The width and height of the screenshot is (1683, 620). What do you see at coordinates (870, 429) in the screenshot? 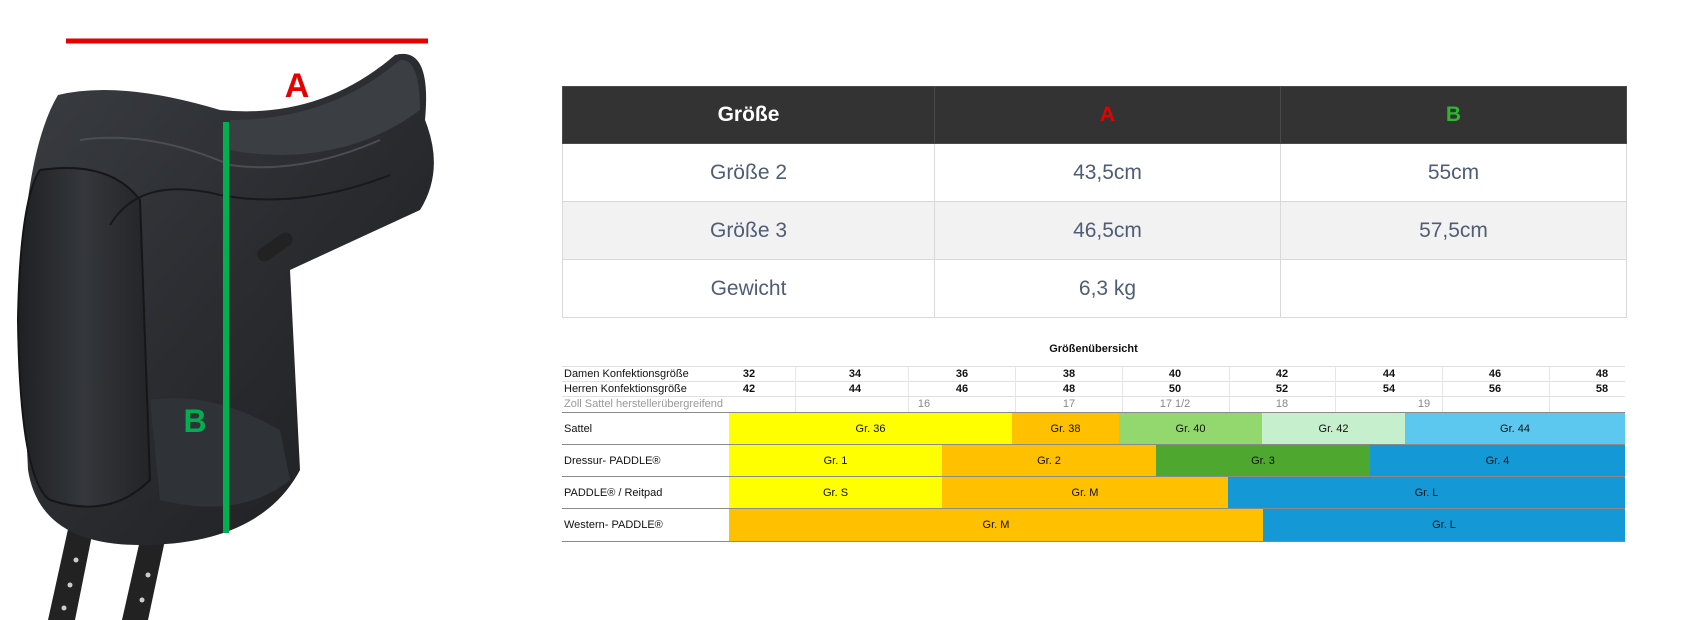
I see `size-segment: Gr. 36` at bounding box center [870, 429].